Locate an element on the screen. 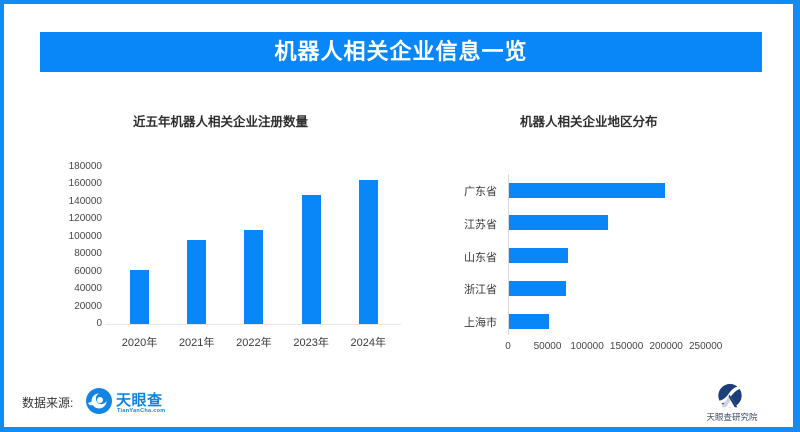  y-tick-label: 180000 is located at coordinates (85, 166).